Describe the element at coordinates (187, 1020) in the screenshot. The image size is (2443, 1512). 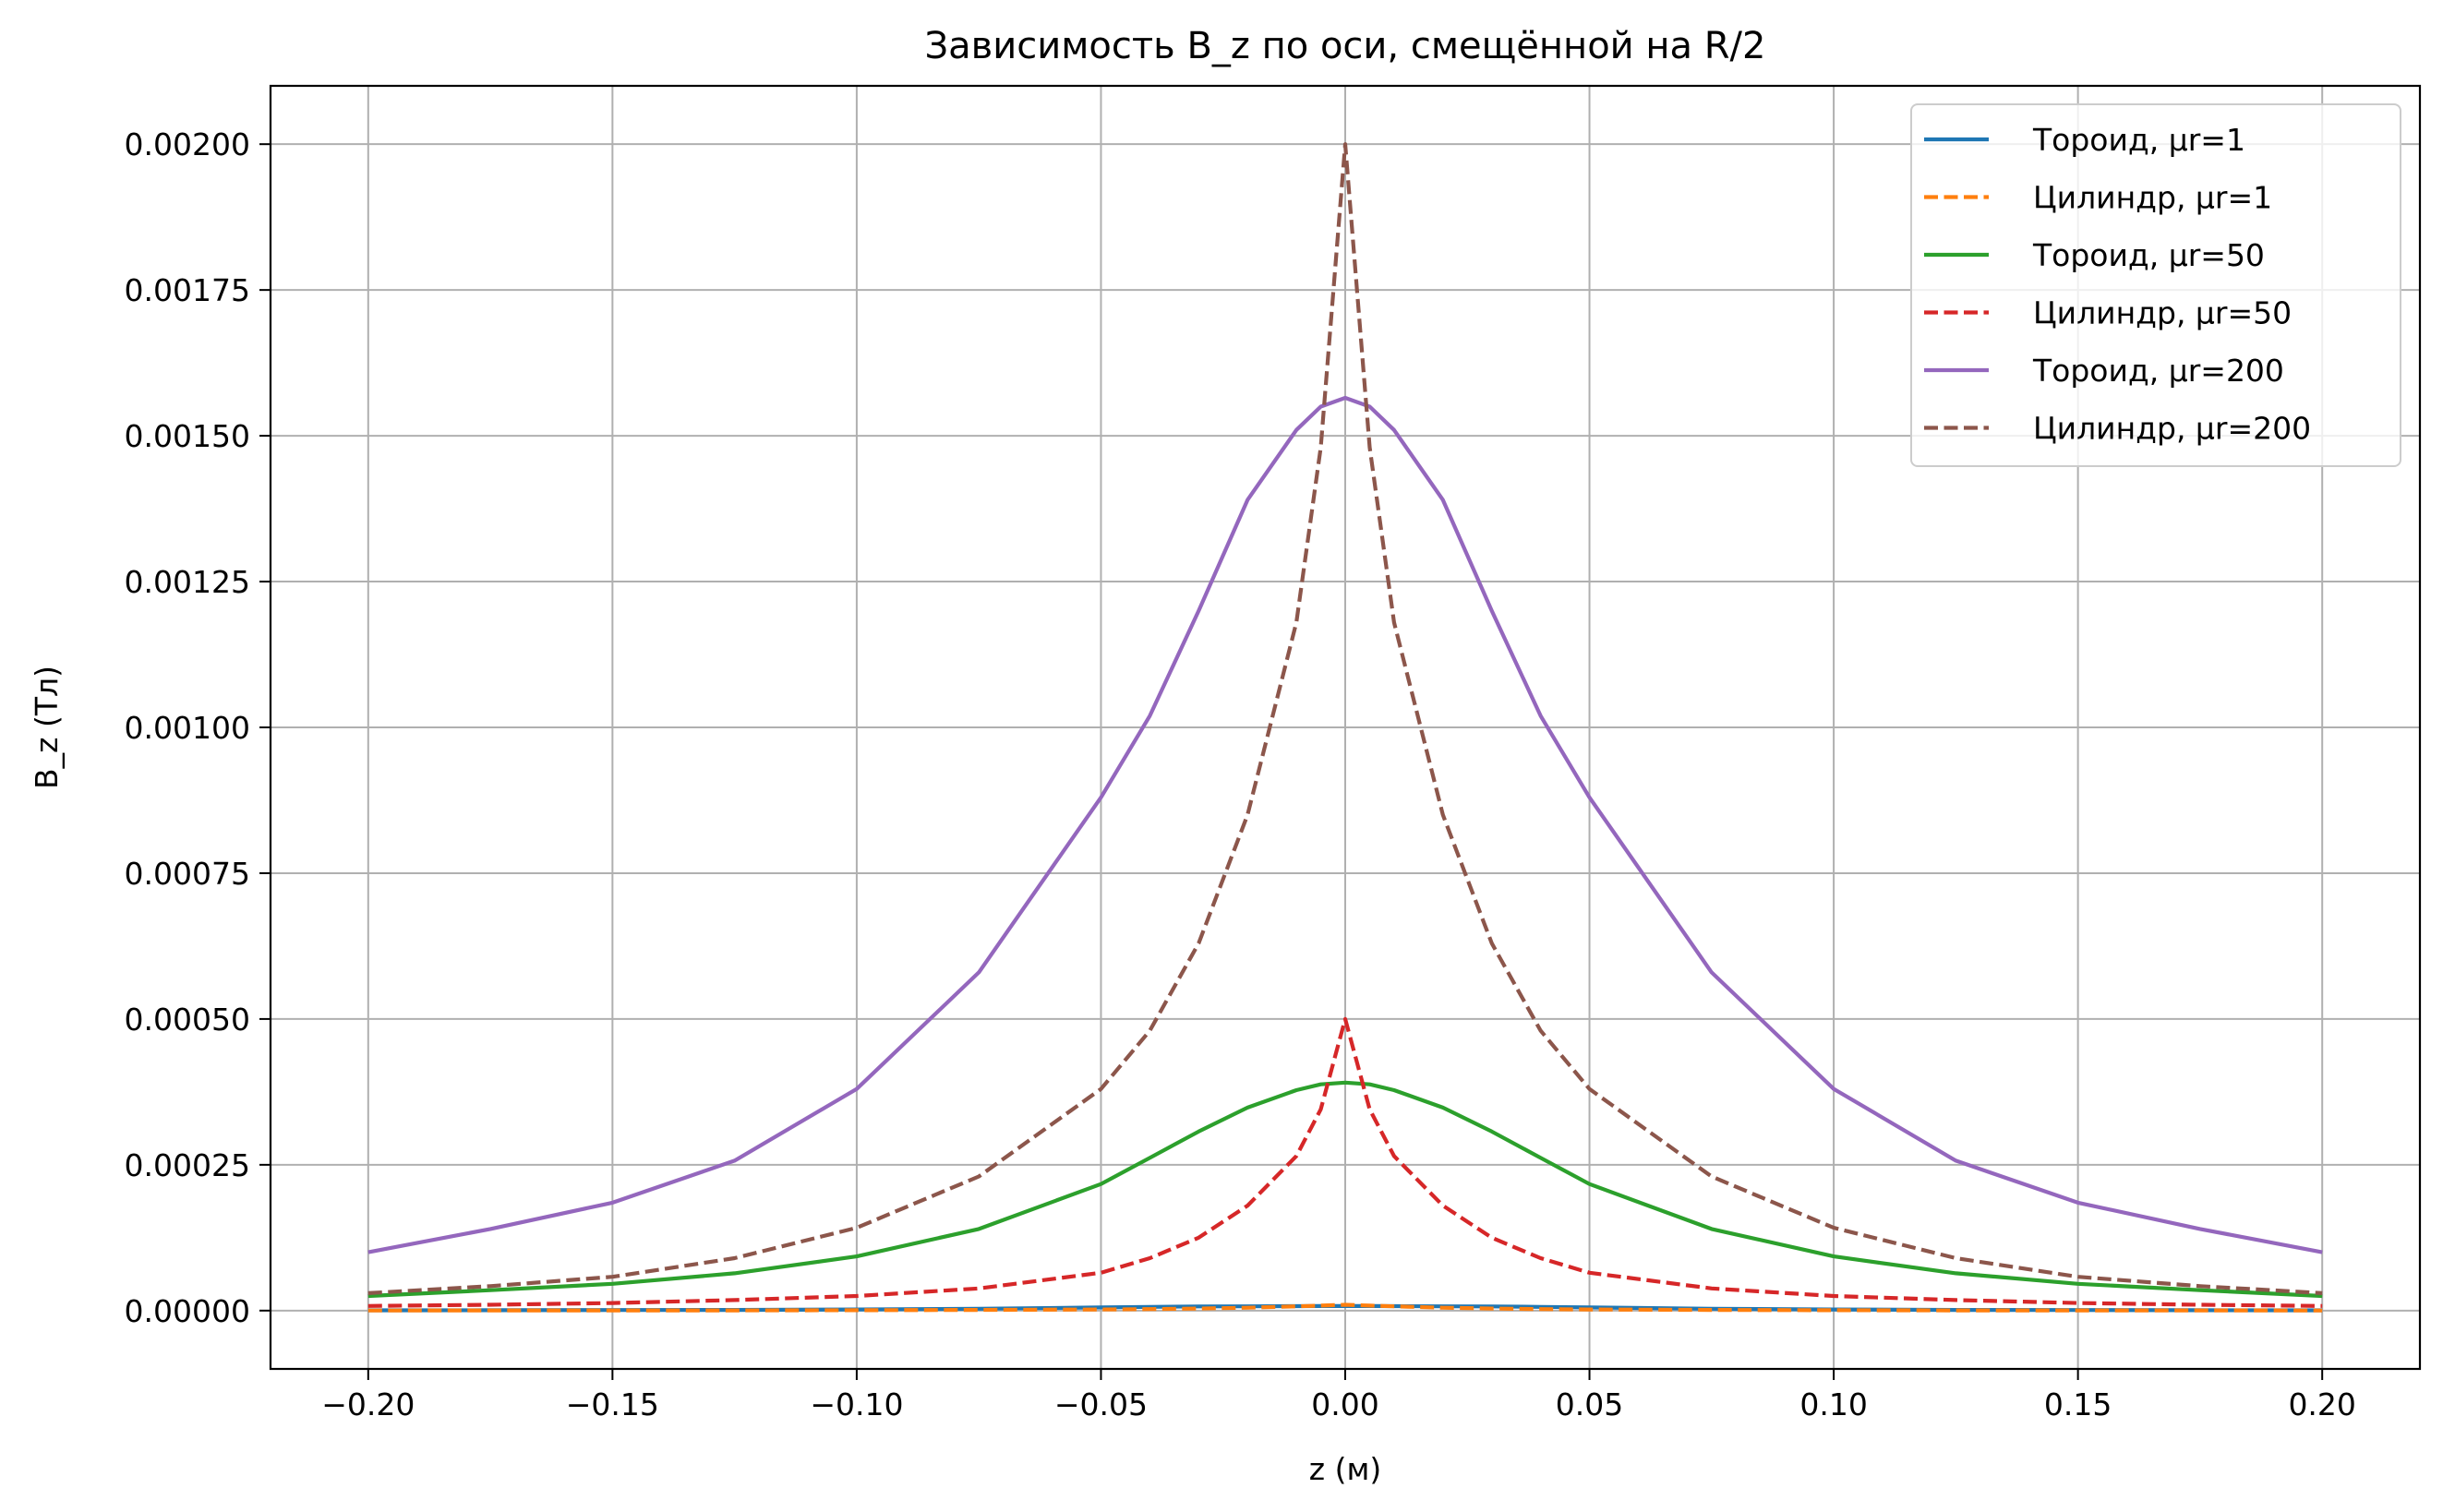
I see `y-tick-label: 0.00050` at that location.